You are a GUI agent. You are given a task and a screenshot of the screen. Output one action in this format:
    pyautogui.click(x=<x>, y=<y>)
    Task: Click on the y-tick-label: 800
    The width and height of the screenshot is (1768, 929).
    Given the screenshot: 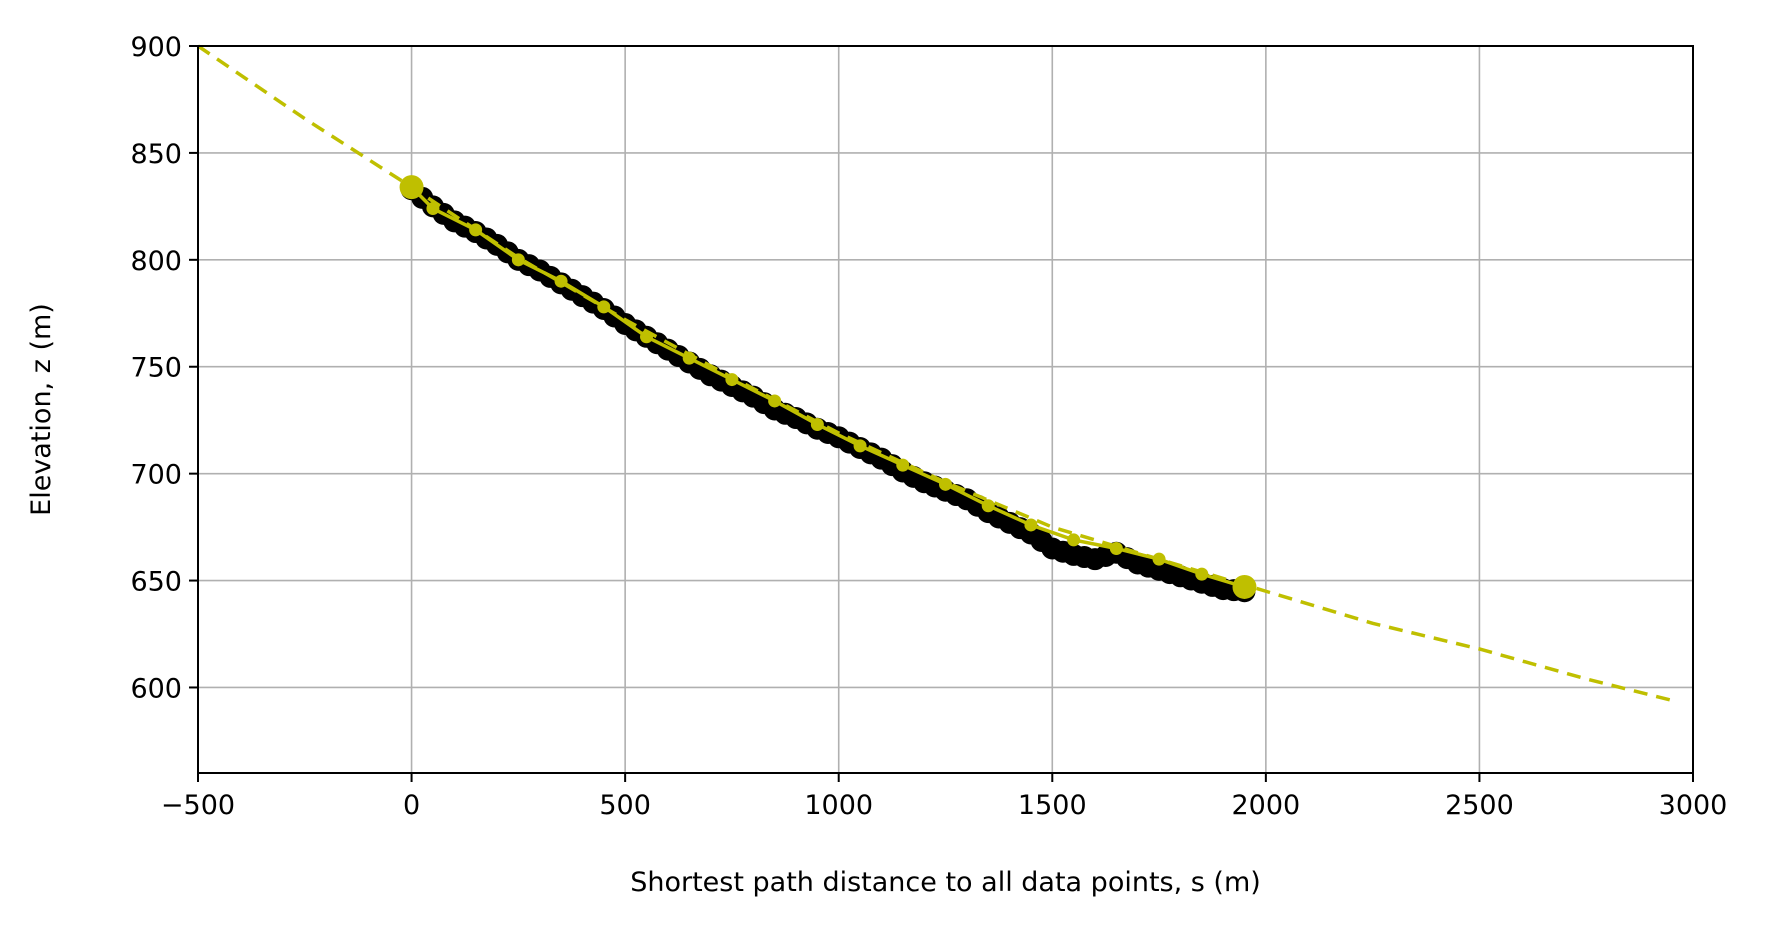 What is the action you would take?
    pyautogui.click(x=156, y=261)
    